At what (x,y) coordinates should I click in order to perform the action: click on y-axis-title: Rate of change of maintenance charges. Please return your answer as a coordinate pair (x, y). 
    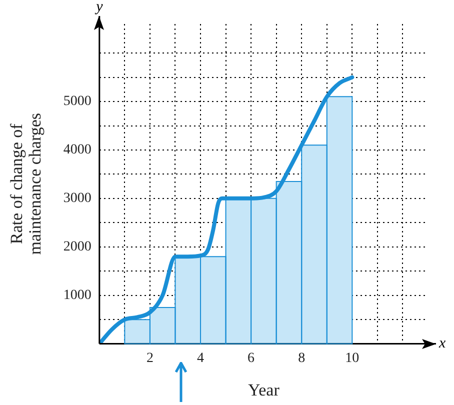
    Looking at the image, I should click on (25, 184).